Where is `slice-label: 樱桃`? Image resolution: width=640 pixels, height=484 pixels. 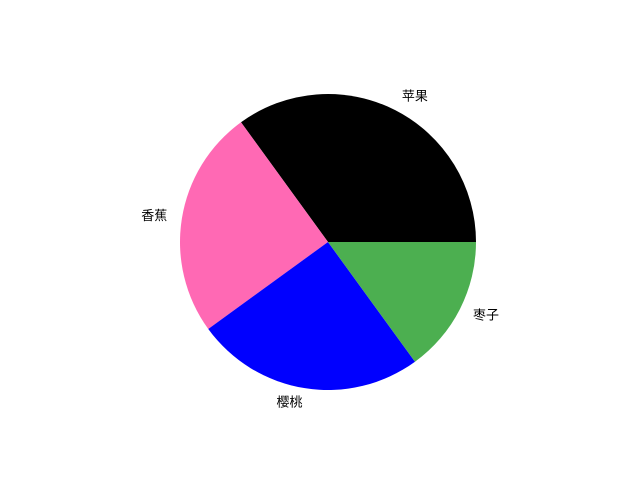 slice-label: 樱桃 is located at coordinates (290, 402).